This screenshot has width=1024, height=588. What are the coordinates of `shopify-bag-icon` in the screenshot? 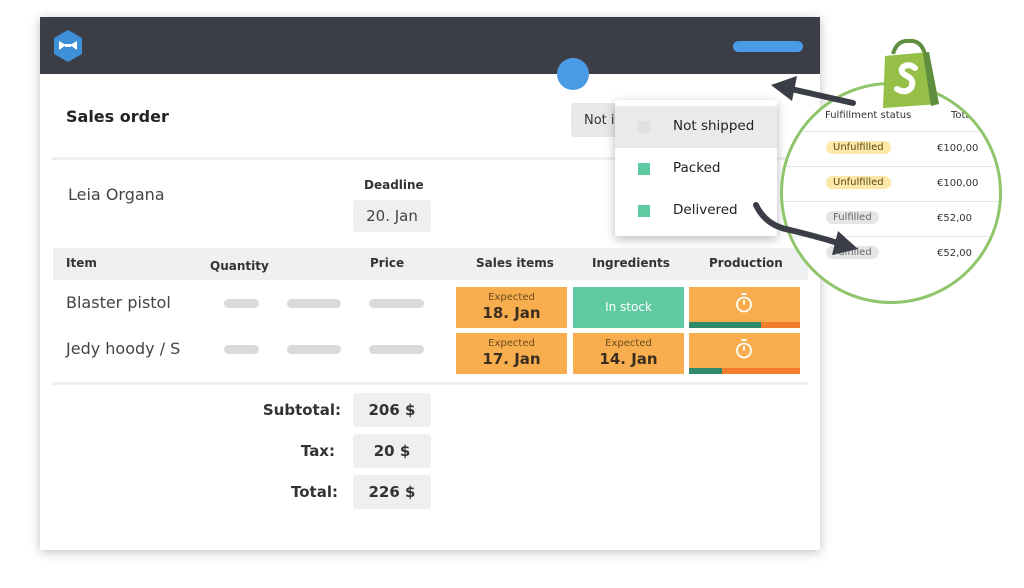 It's located at (911, 73).